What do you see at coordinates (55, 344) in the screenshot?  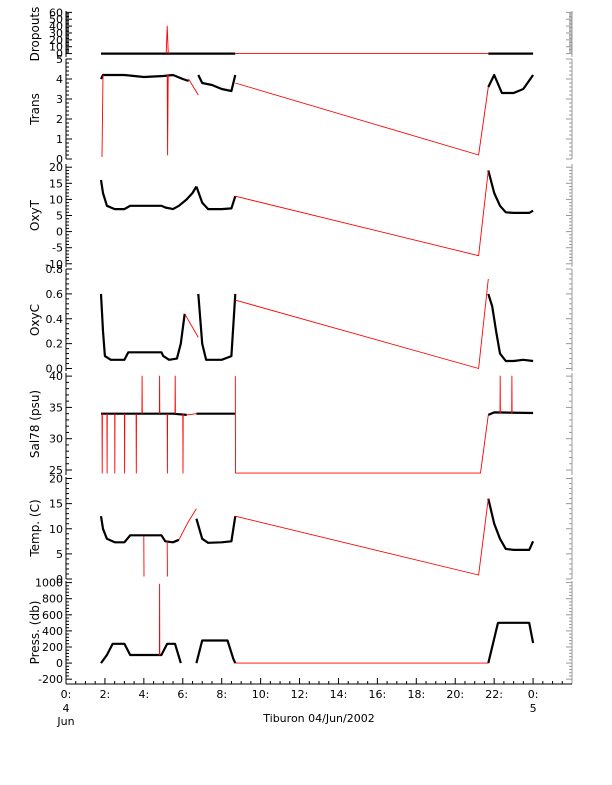 I see `y-tick-label: 0.2` at bounding box center [55, 344].